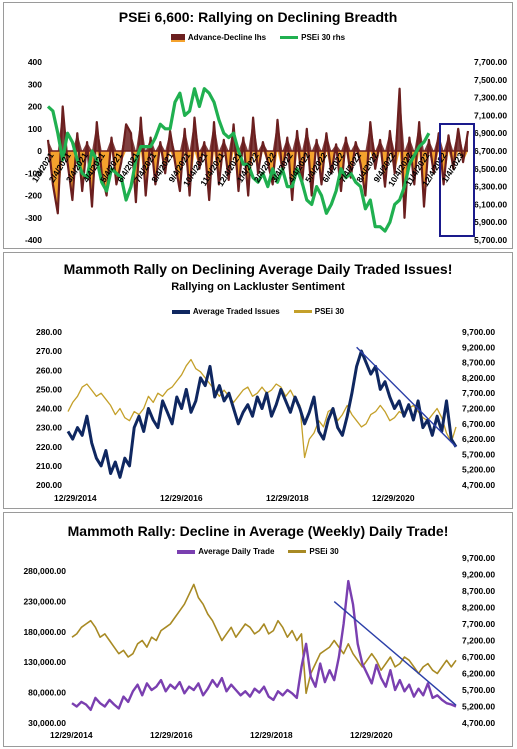 The image size is (517, 749). I want to click on y-axis-right-tick: 5,900.00, so click(490, 222).